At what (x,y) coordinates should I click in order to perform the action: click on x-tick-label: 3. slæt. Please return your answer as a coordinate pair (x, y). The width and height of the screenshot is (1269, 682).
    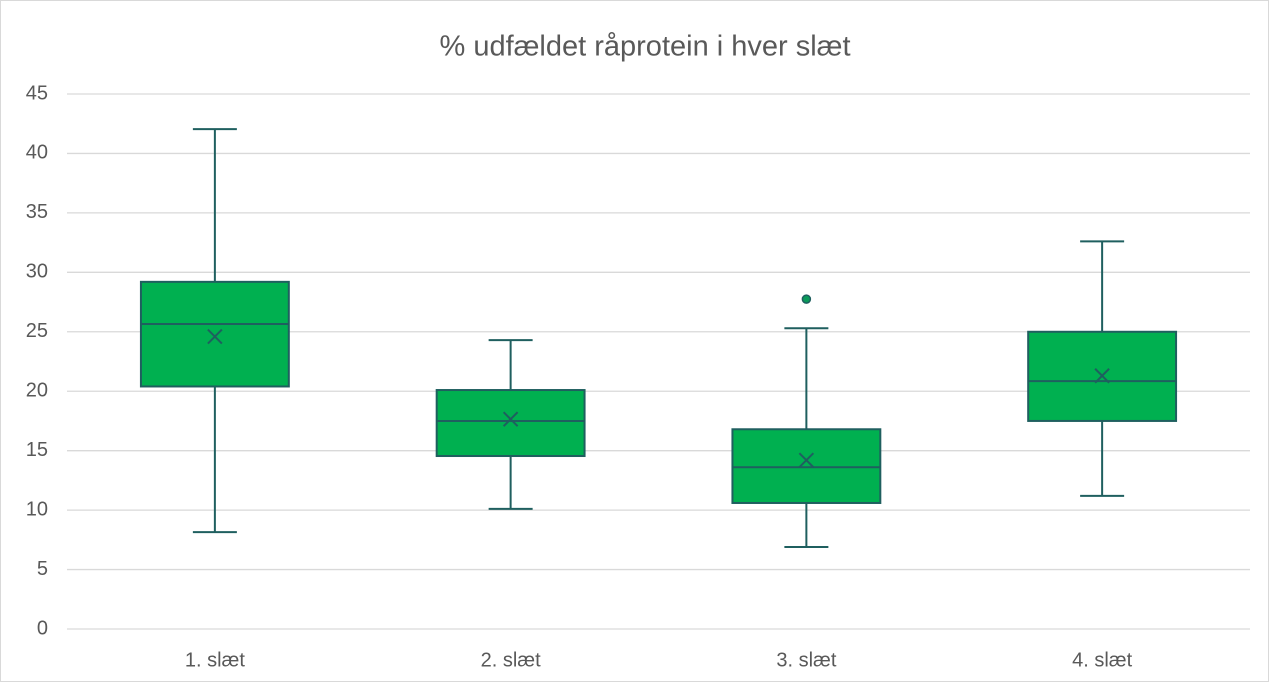
    Looking at the image, I should click on (806, 660).